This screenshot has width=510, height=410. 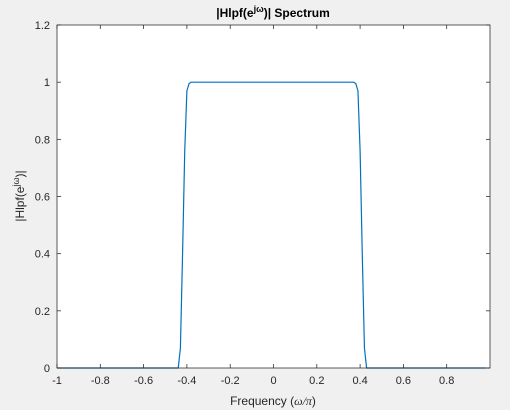 What do you see at coordinates (57, 381) in the screenshot?
I see `x-tick-label: -1` at bounding box center [57, 381].